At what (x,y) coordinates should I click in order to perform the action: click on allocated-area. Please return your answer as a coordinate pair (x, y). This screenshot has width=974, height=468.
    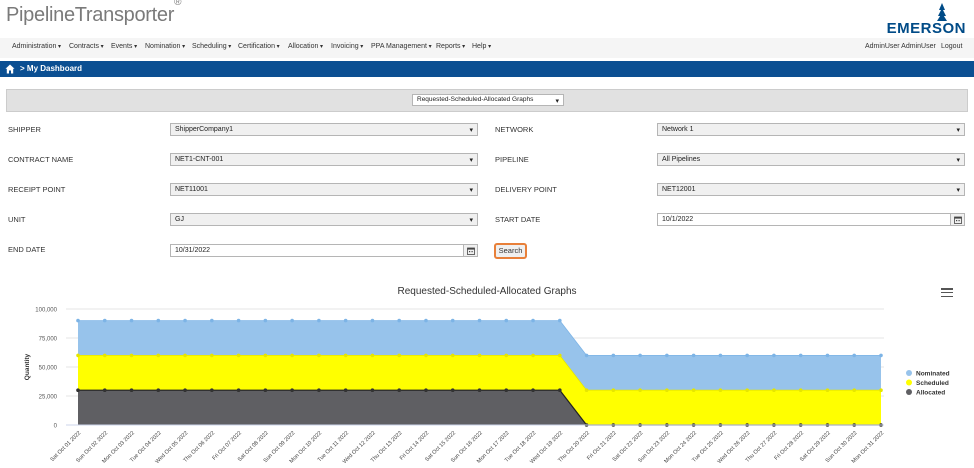
    Looking at the image, I should click on (479, 407).